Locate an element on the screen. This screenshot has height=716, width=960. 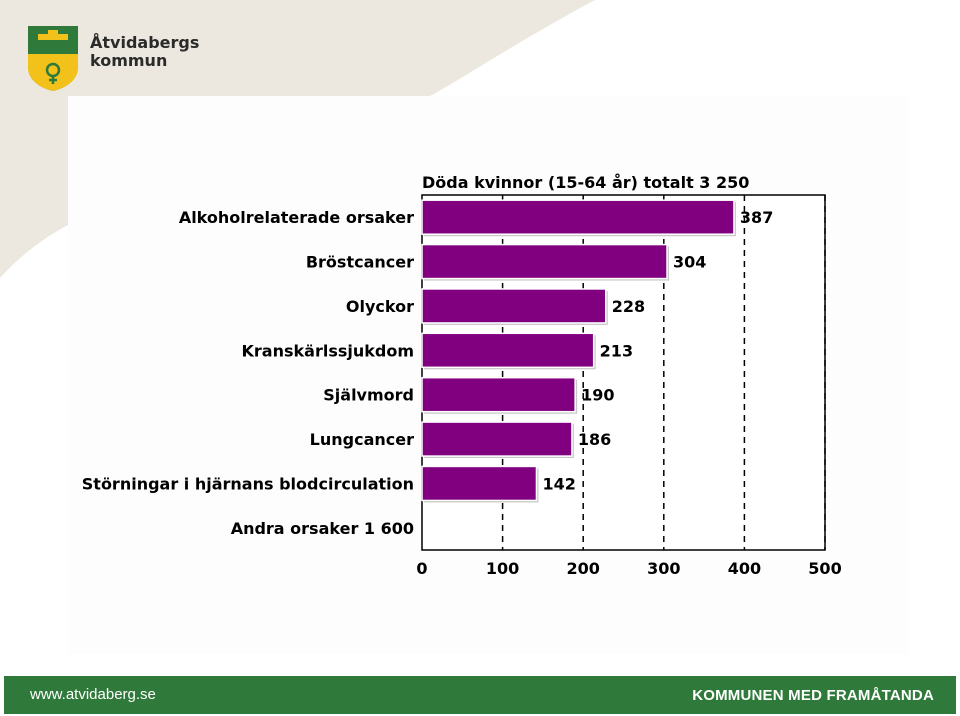
footer-website-link: www.atvidaberg.se is located at coordinates (93, 694).